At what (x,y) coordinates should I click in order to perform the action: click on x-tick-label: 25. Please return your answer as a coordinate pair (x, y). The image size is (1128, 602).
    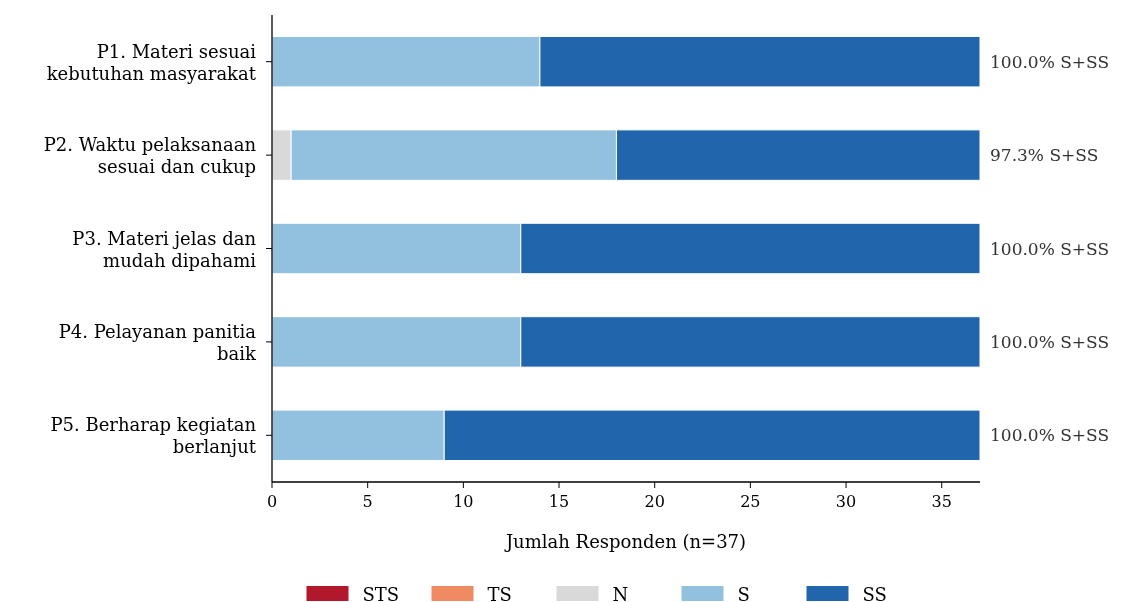
    Looking at the image, I should click on (750, 501).